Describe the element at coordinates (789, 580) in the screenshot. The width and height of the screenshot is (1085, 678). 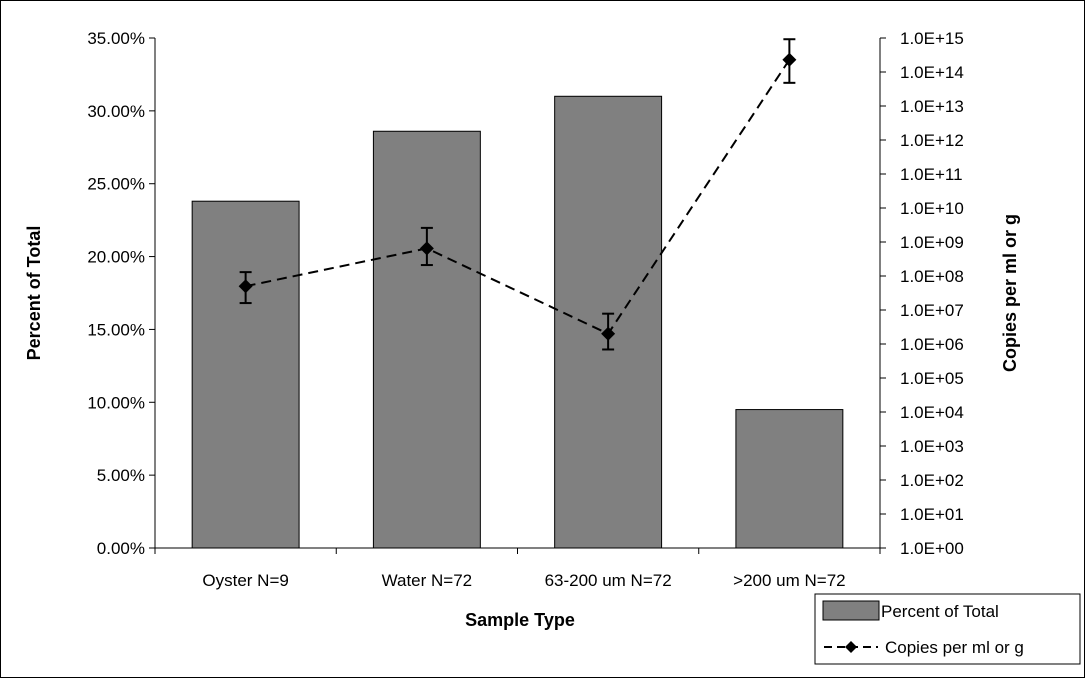
I see `x-tick-label: >200 um N=72` at that location.